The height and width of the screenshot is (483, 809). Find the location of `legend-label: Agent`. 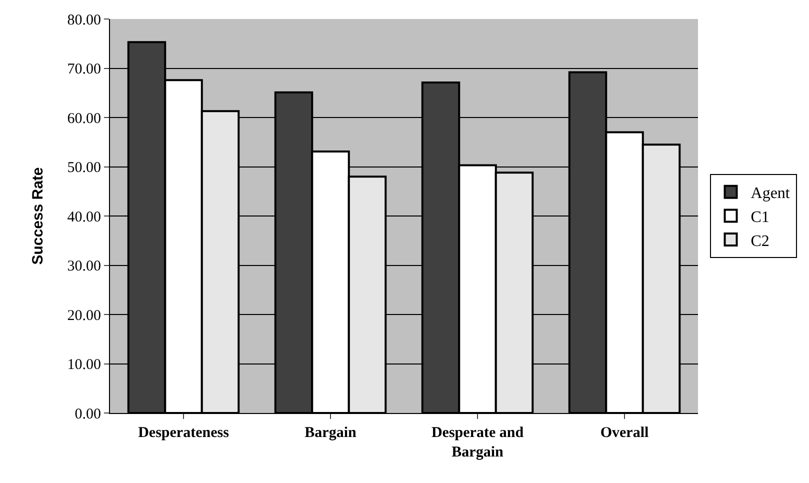

legend-label: Agent is located at coordinates (770, 193).